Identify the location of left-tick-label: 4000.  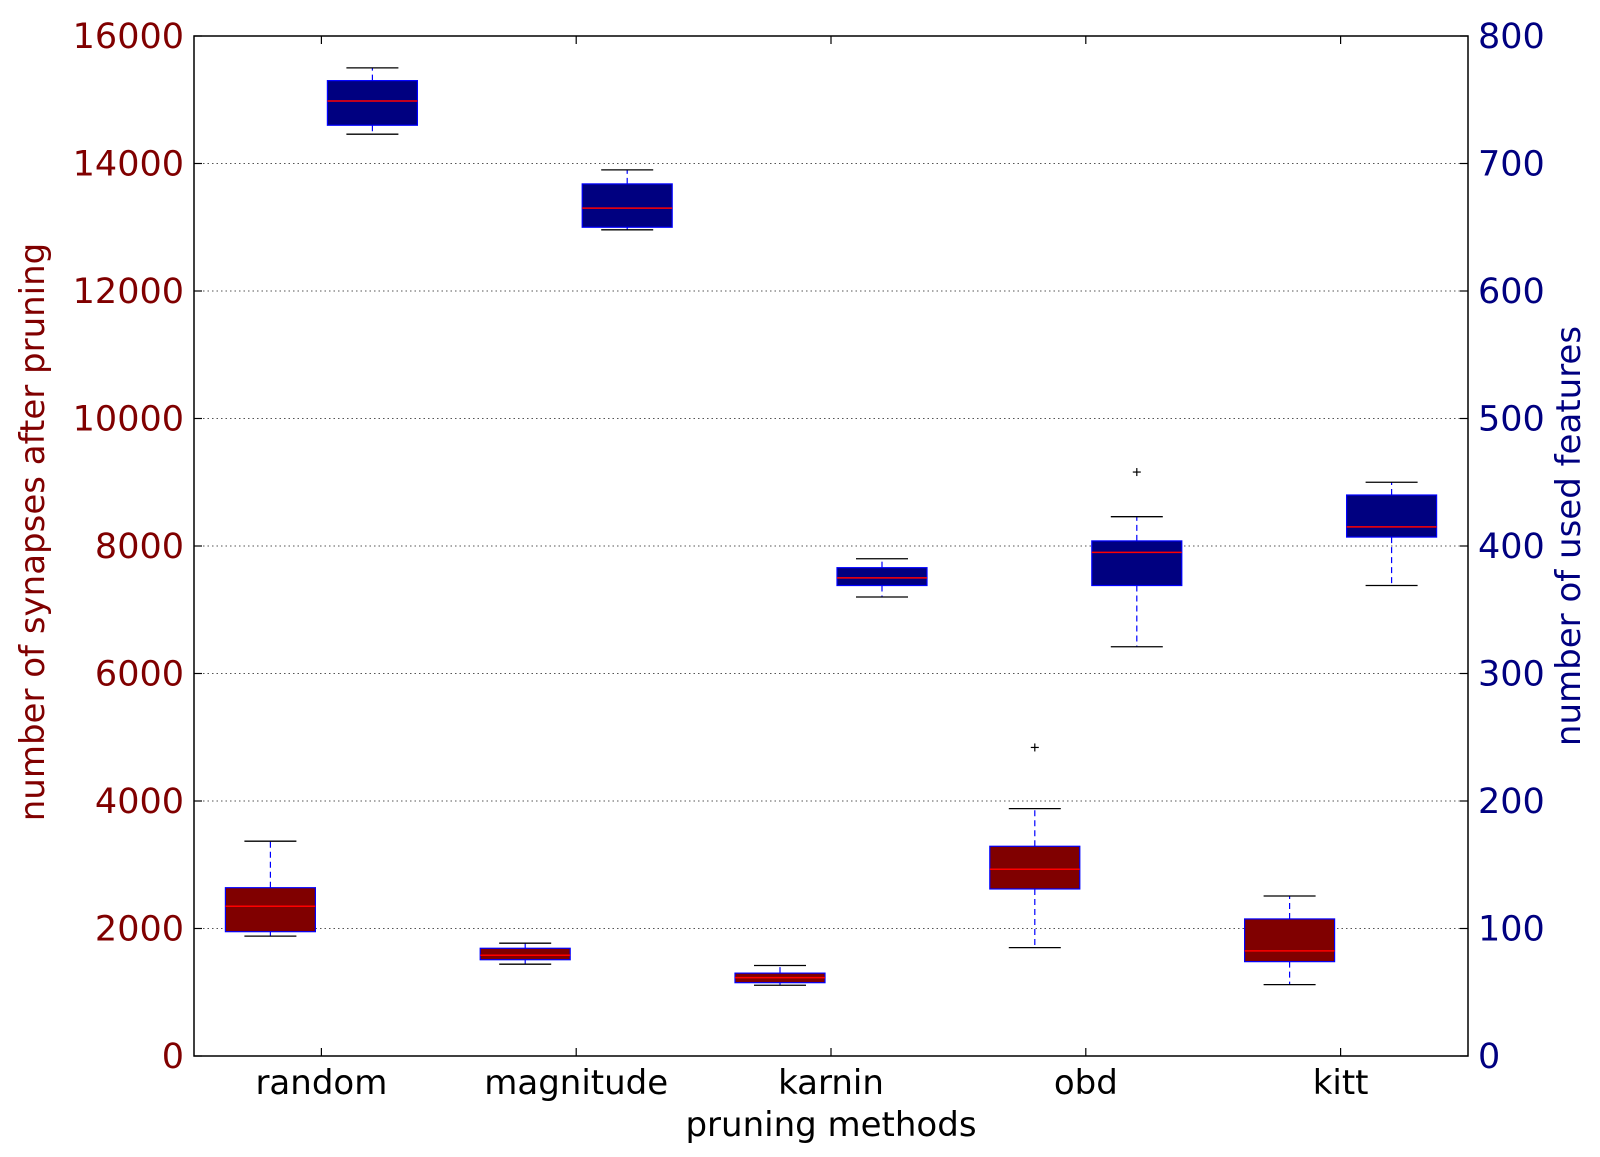
(139, 802).